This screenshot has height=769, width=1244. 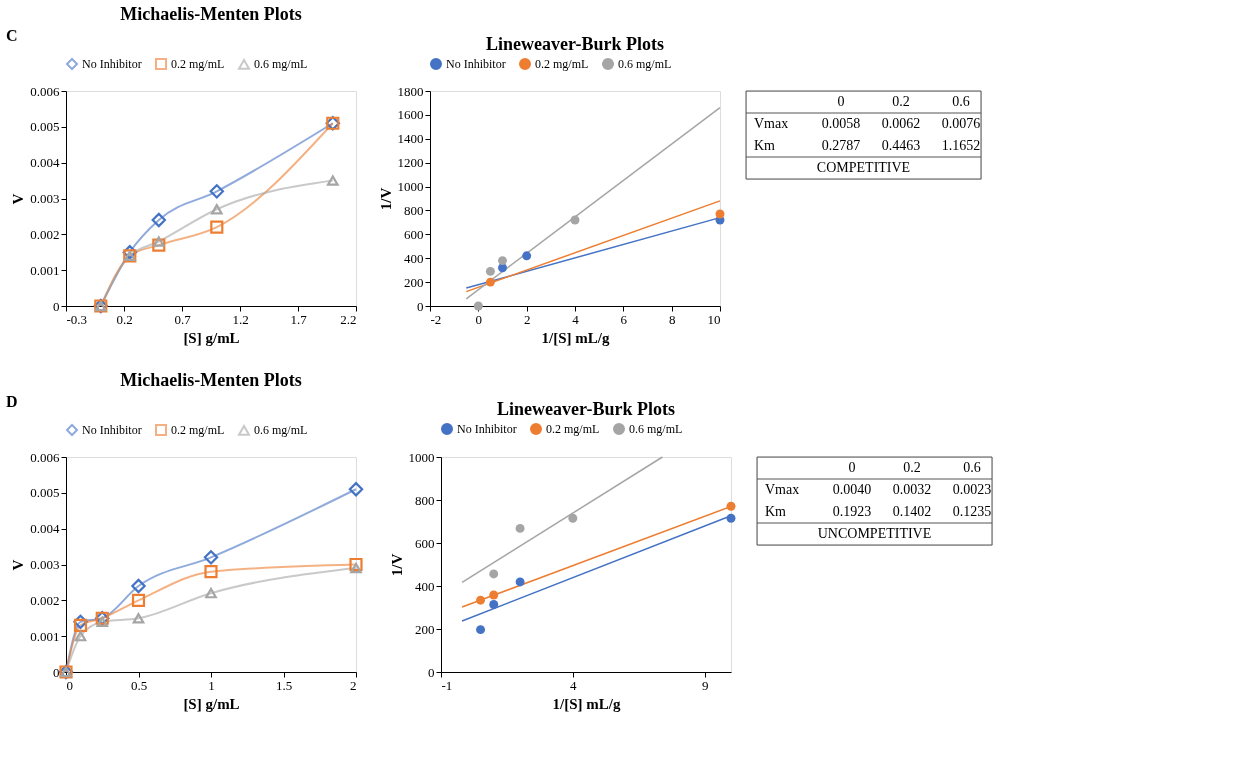 I want to click on text: 0.0062, so click(x=901, y=123).